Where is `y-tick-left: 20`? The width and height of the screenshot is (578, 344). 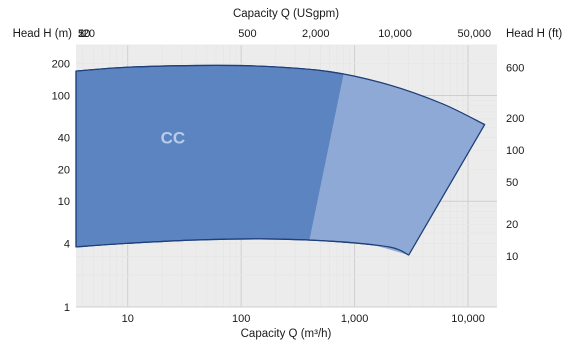
y-tick-left: 20 is located at coordinates (64, 170).